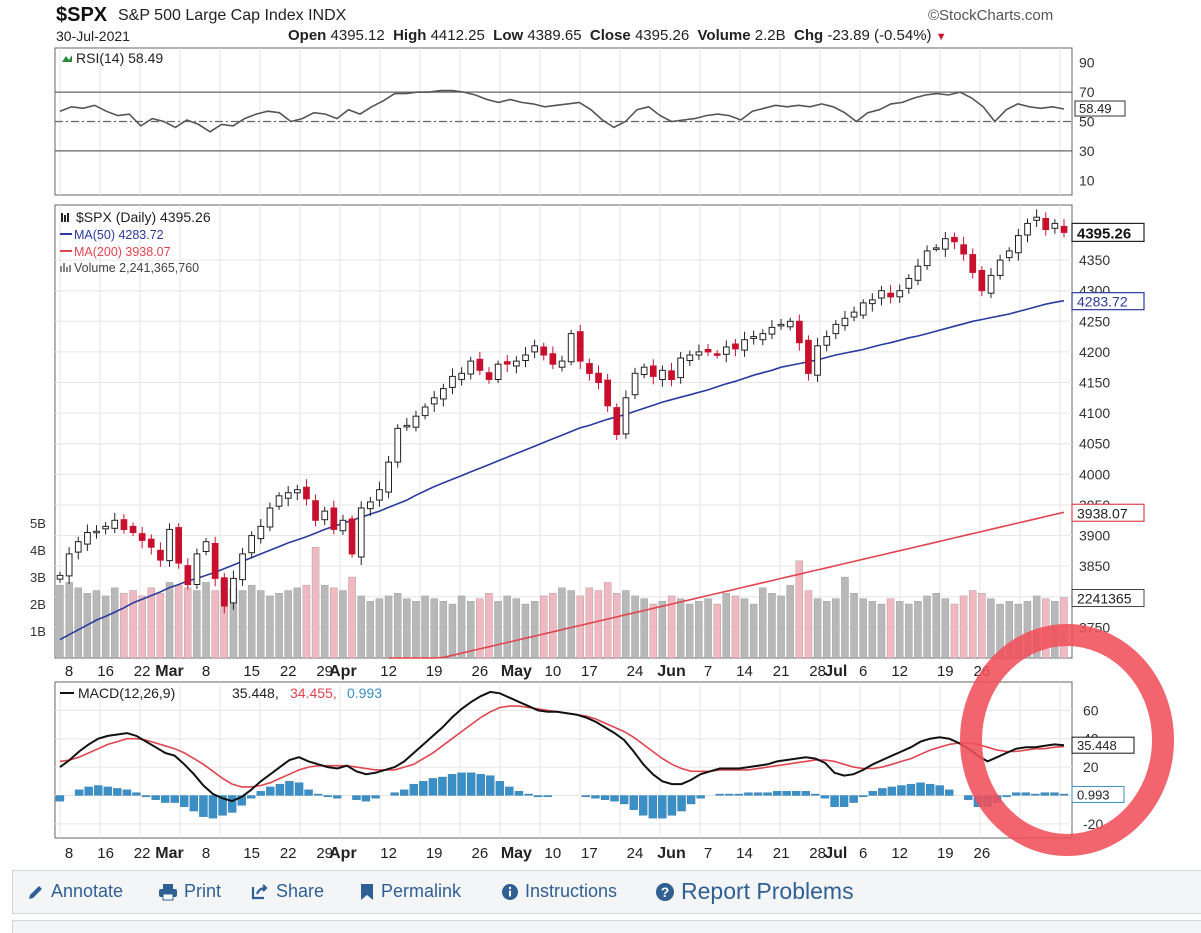 This screenshot has height=933, width=1201. What do you see at coordinates (508, 35) in the screenshot?
I see `low-label: Low` at bounding box center [508, 35].